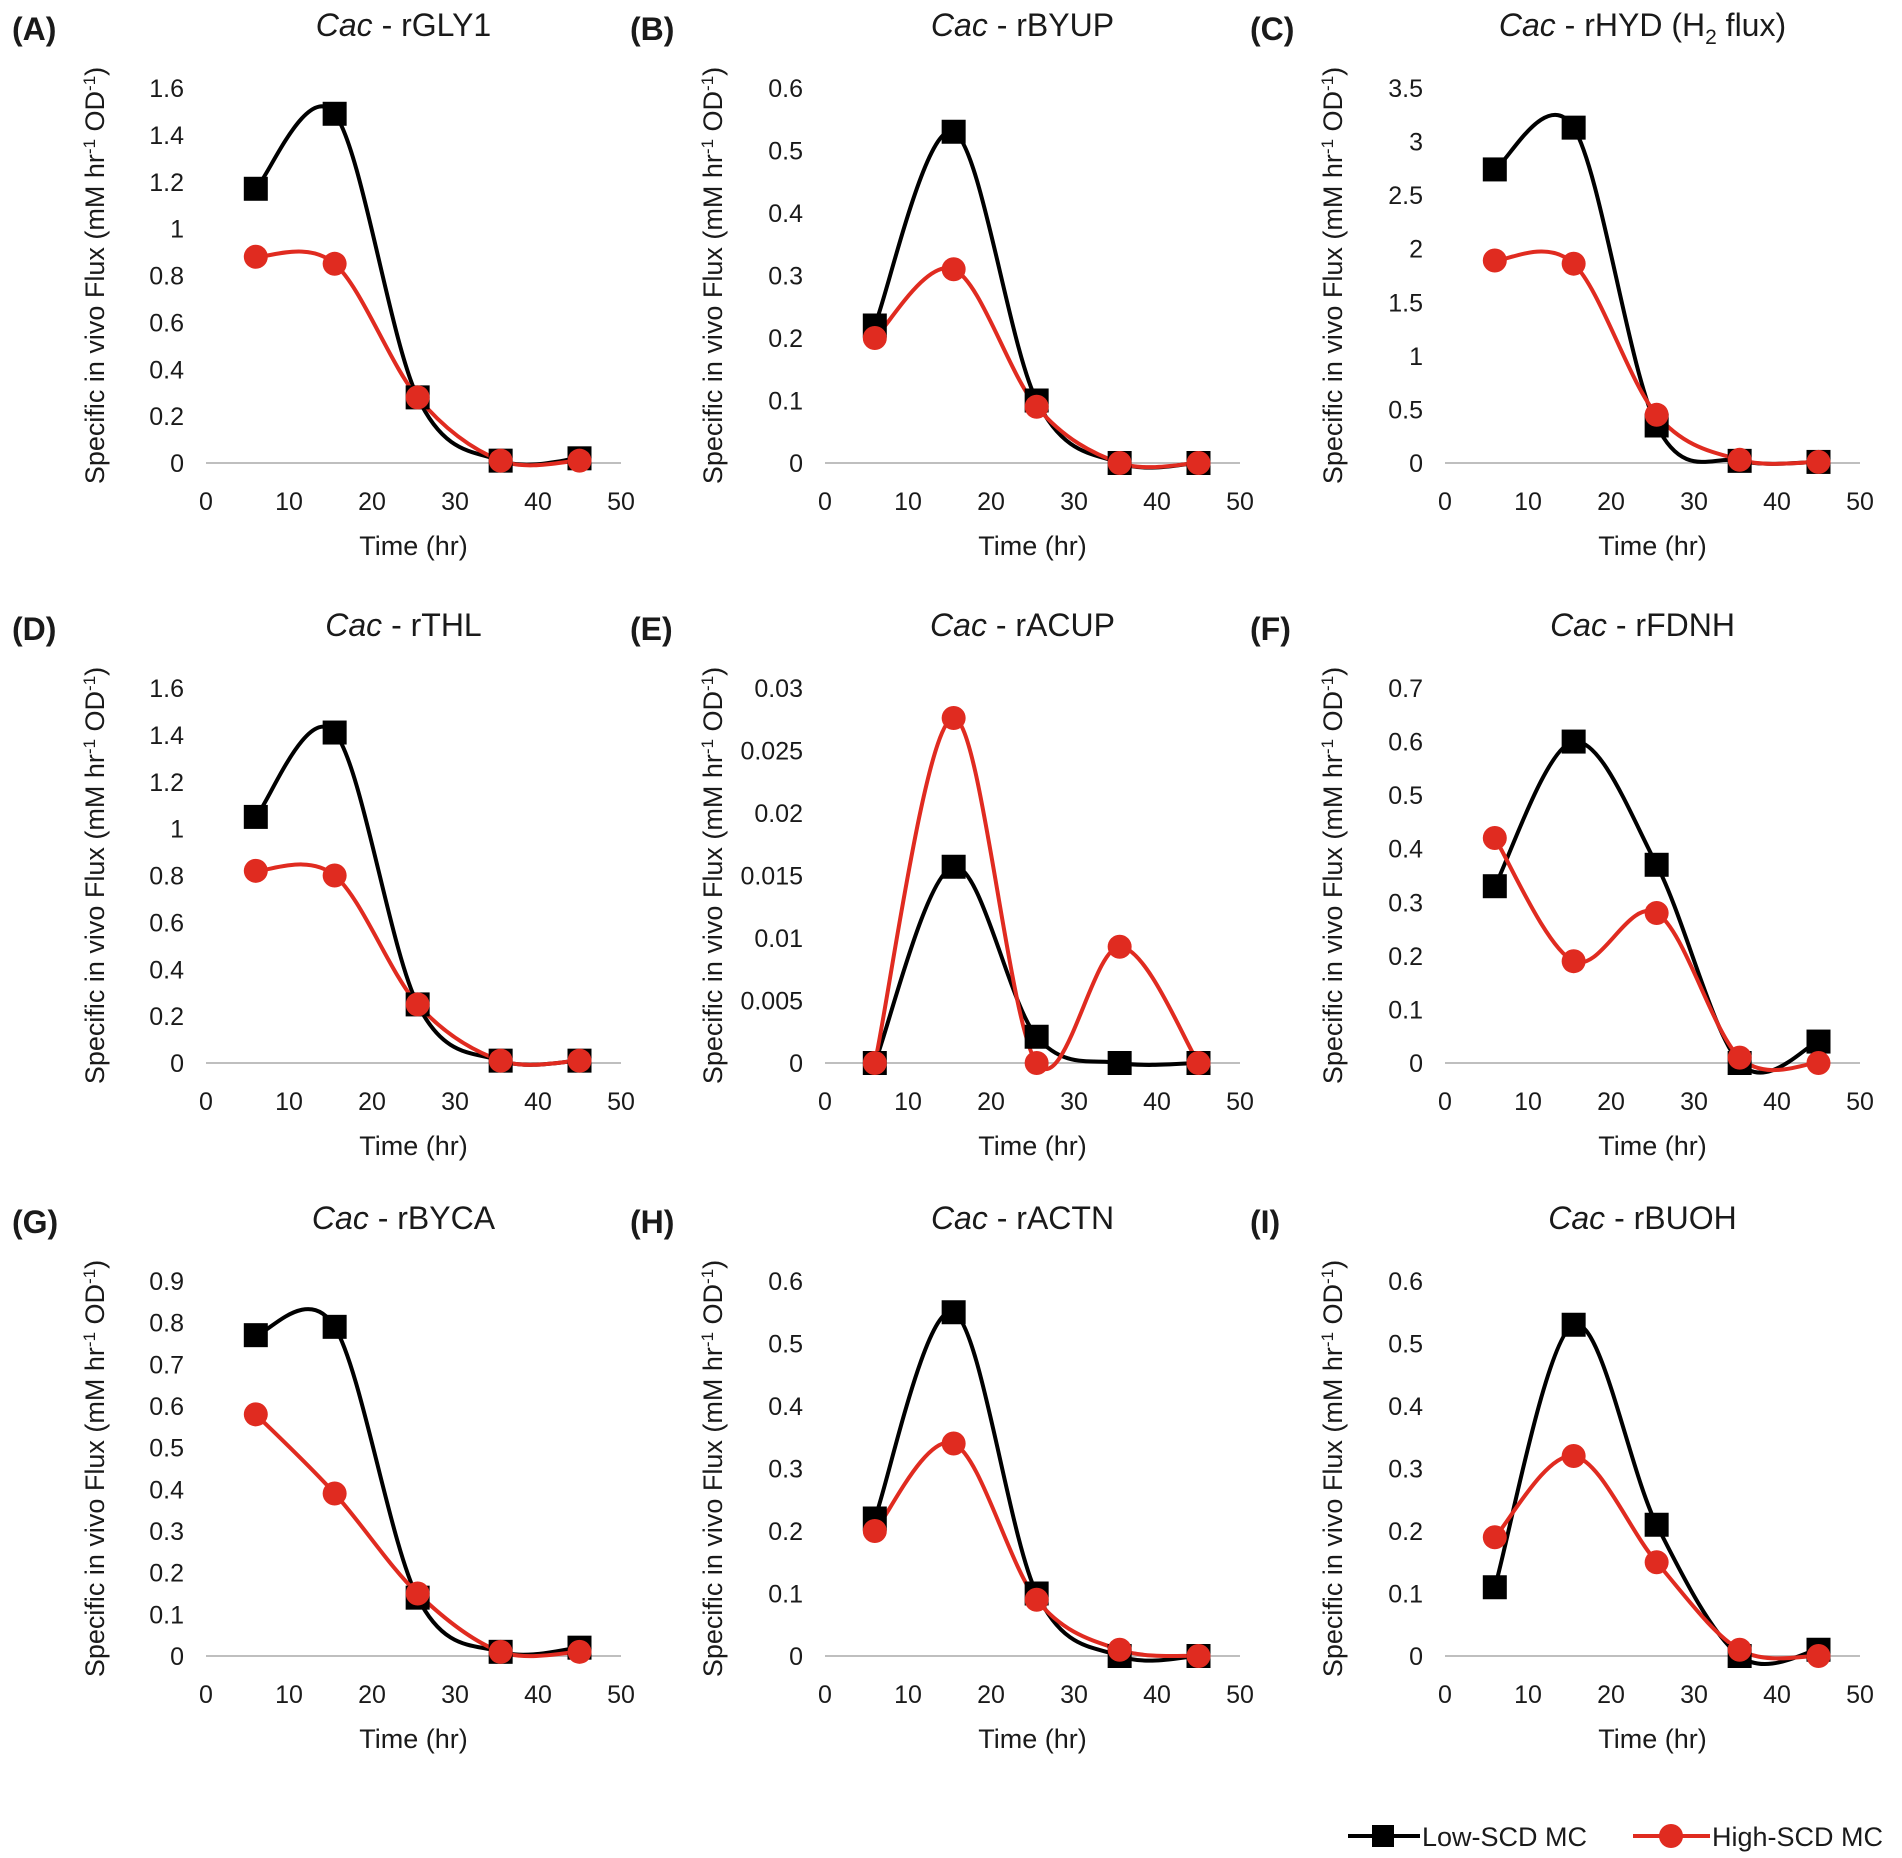  What do you see at coordinates (771, 877) in the screenshot?
I see `y-tick-label: 0.015` at bounding box center [771, 877].